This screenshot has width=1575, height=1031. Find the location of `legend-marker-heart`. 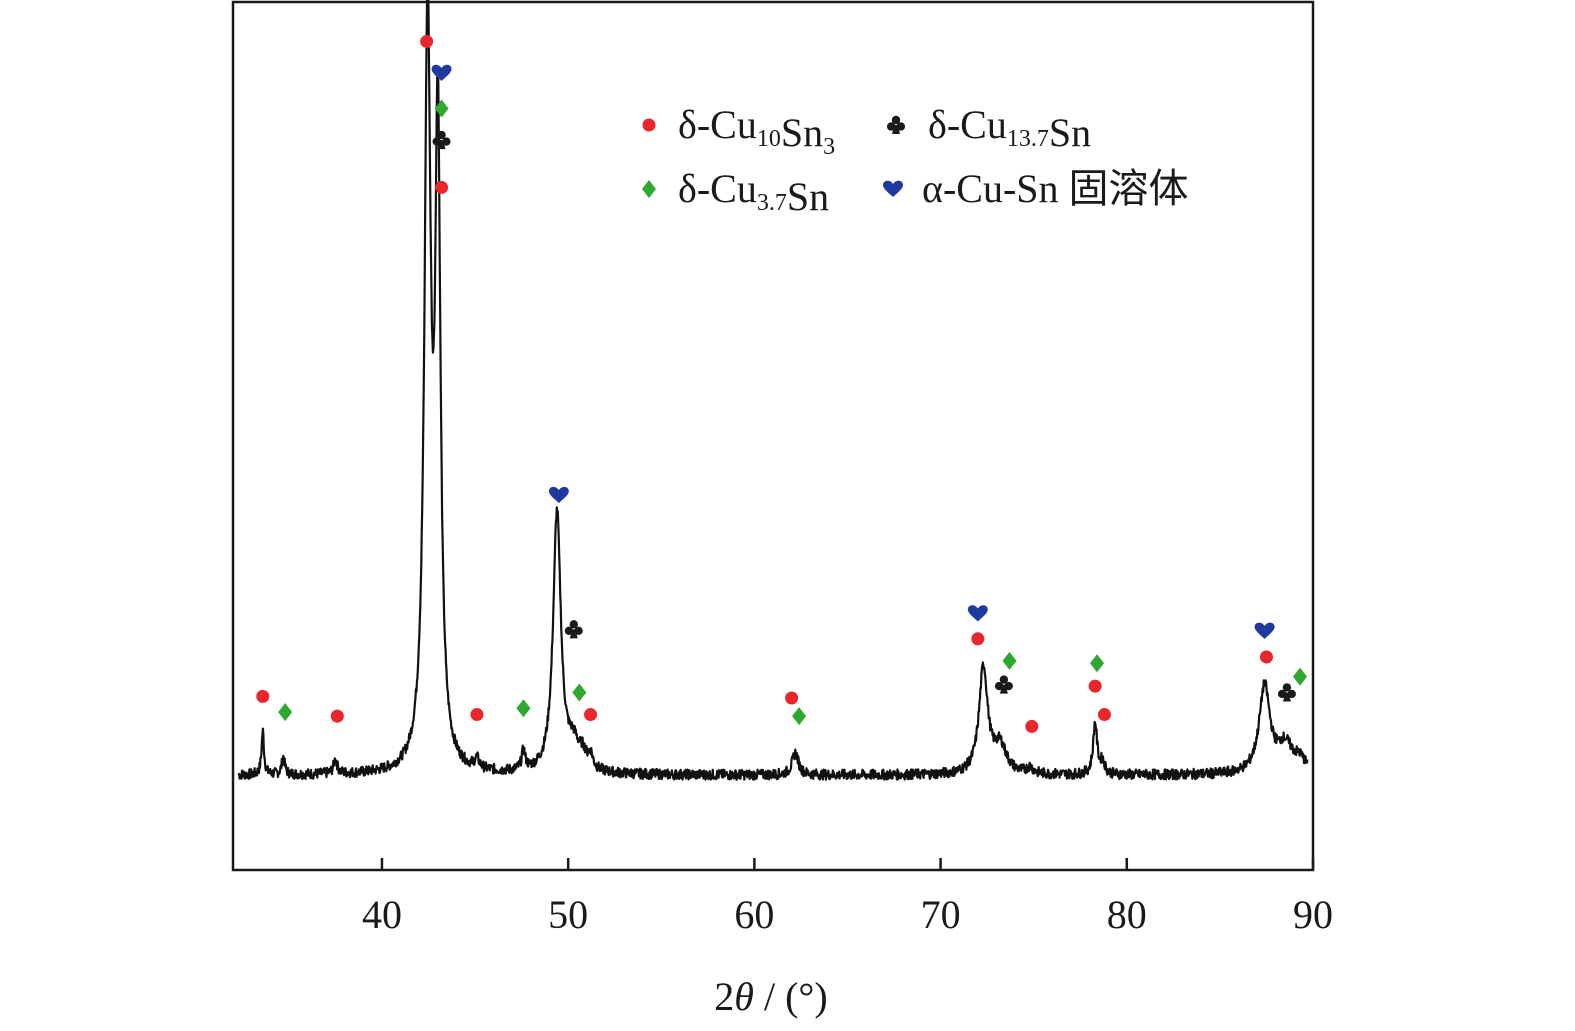

legend-marker-heart is located at coordinates (893, 188).